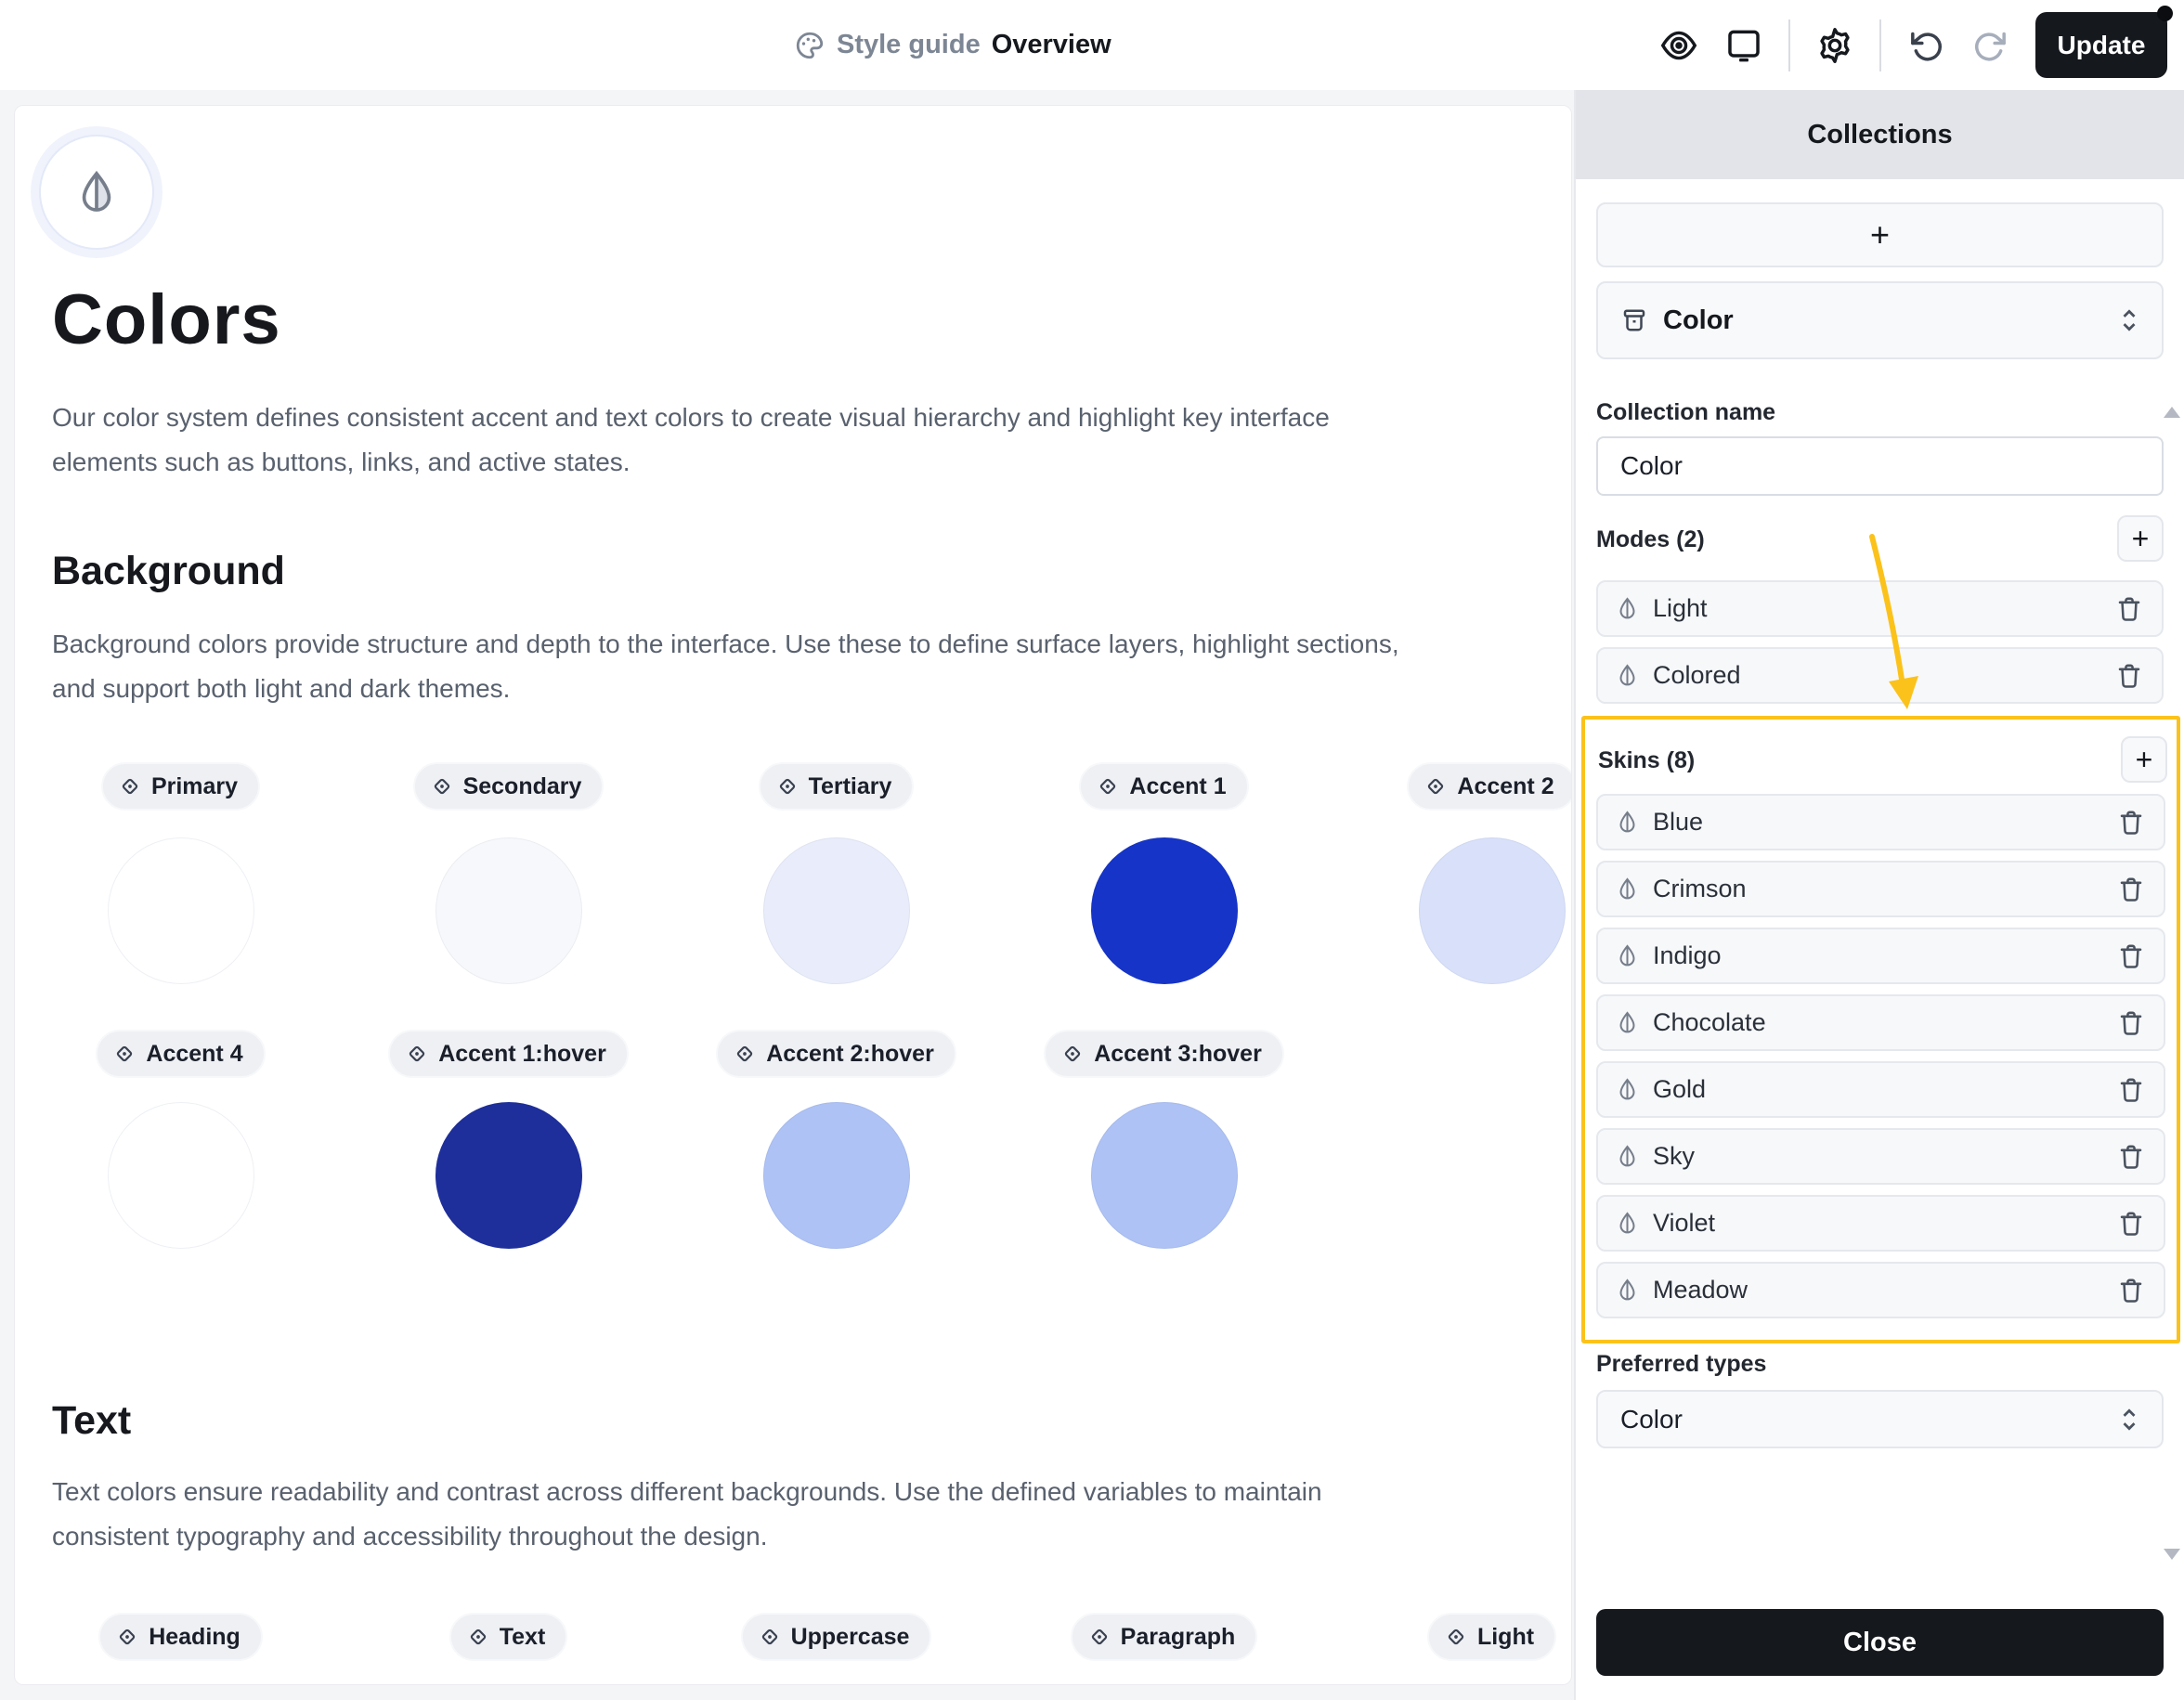 The image size is (2184, 1700). Describe the element at coordinates (2144, 759) in the screenshot. I see `add-skin-button: +` at that location.